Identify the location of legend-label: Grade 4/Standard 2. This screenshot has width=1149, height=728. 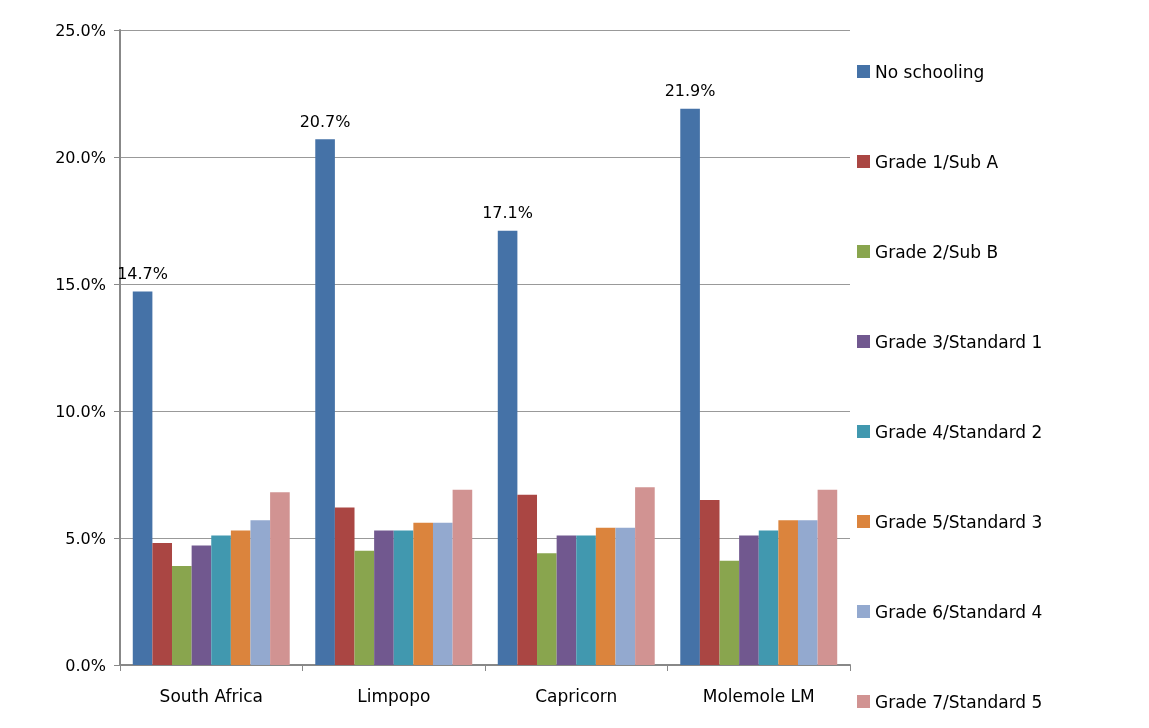
(959, 431).